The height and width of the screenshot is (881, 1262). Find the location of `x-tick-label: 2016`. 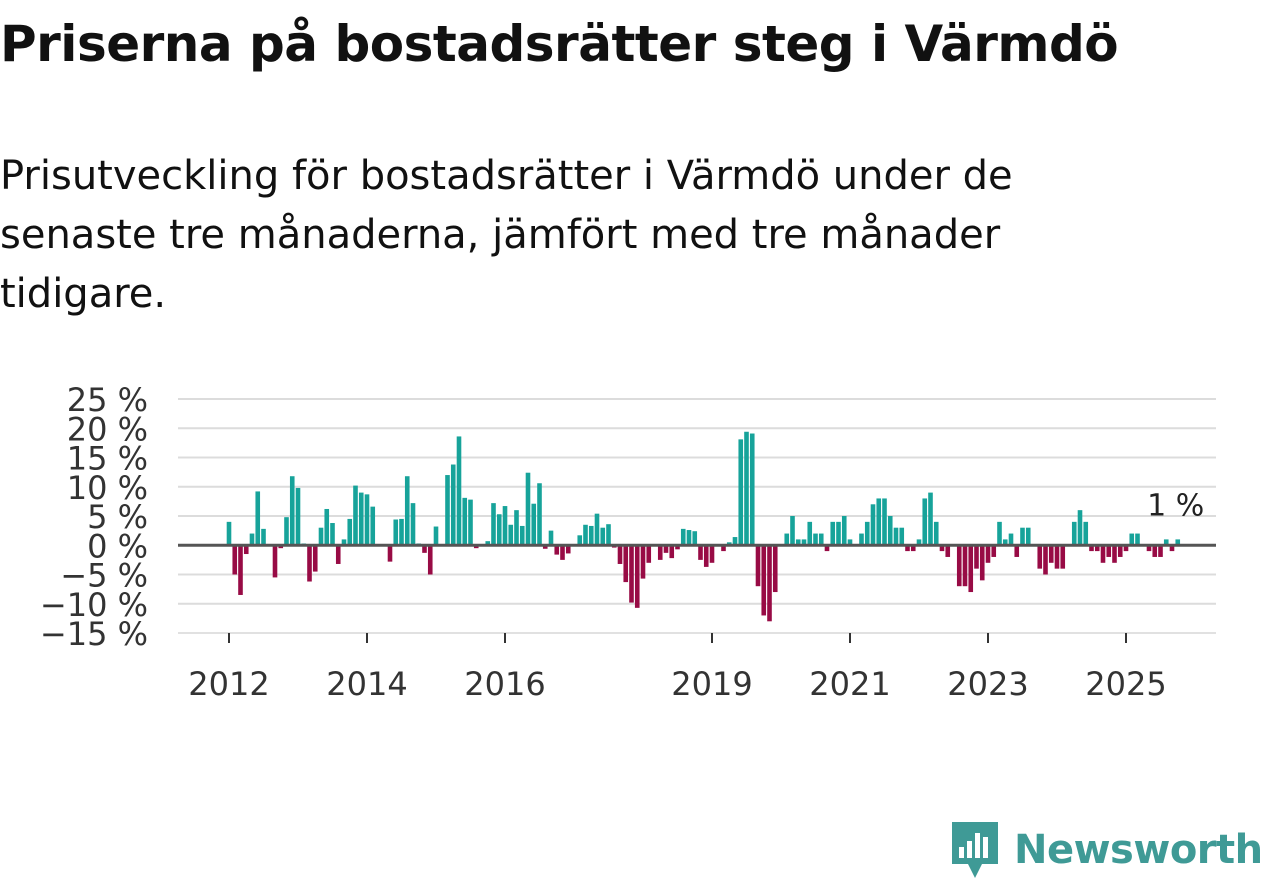

x-tick-label: 2016 is located at coordinates (504, 684).